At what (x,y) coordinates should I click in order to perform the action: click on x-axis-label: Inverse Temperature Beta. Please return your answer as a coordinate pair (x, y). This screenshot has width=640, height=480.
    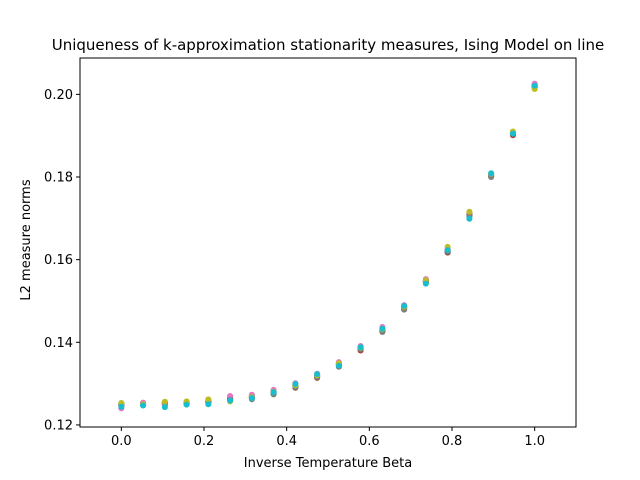
    Looking at the image, I should click on (328, 463).